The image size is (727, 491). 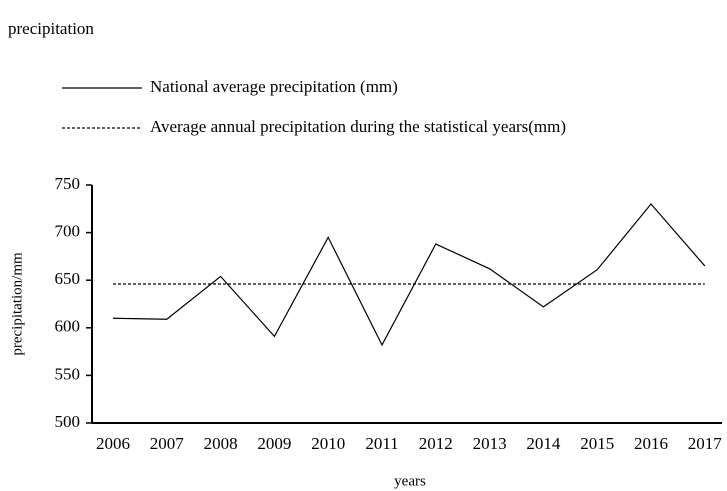 What do you see at coordinates (221, 443) in the screenshot?
I see `x-tick-label: 2008` at bounding box center [221, 443].